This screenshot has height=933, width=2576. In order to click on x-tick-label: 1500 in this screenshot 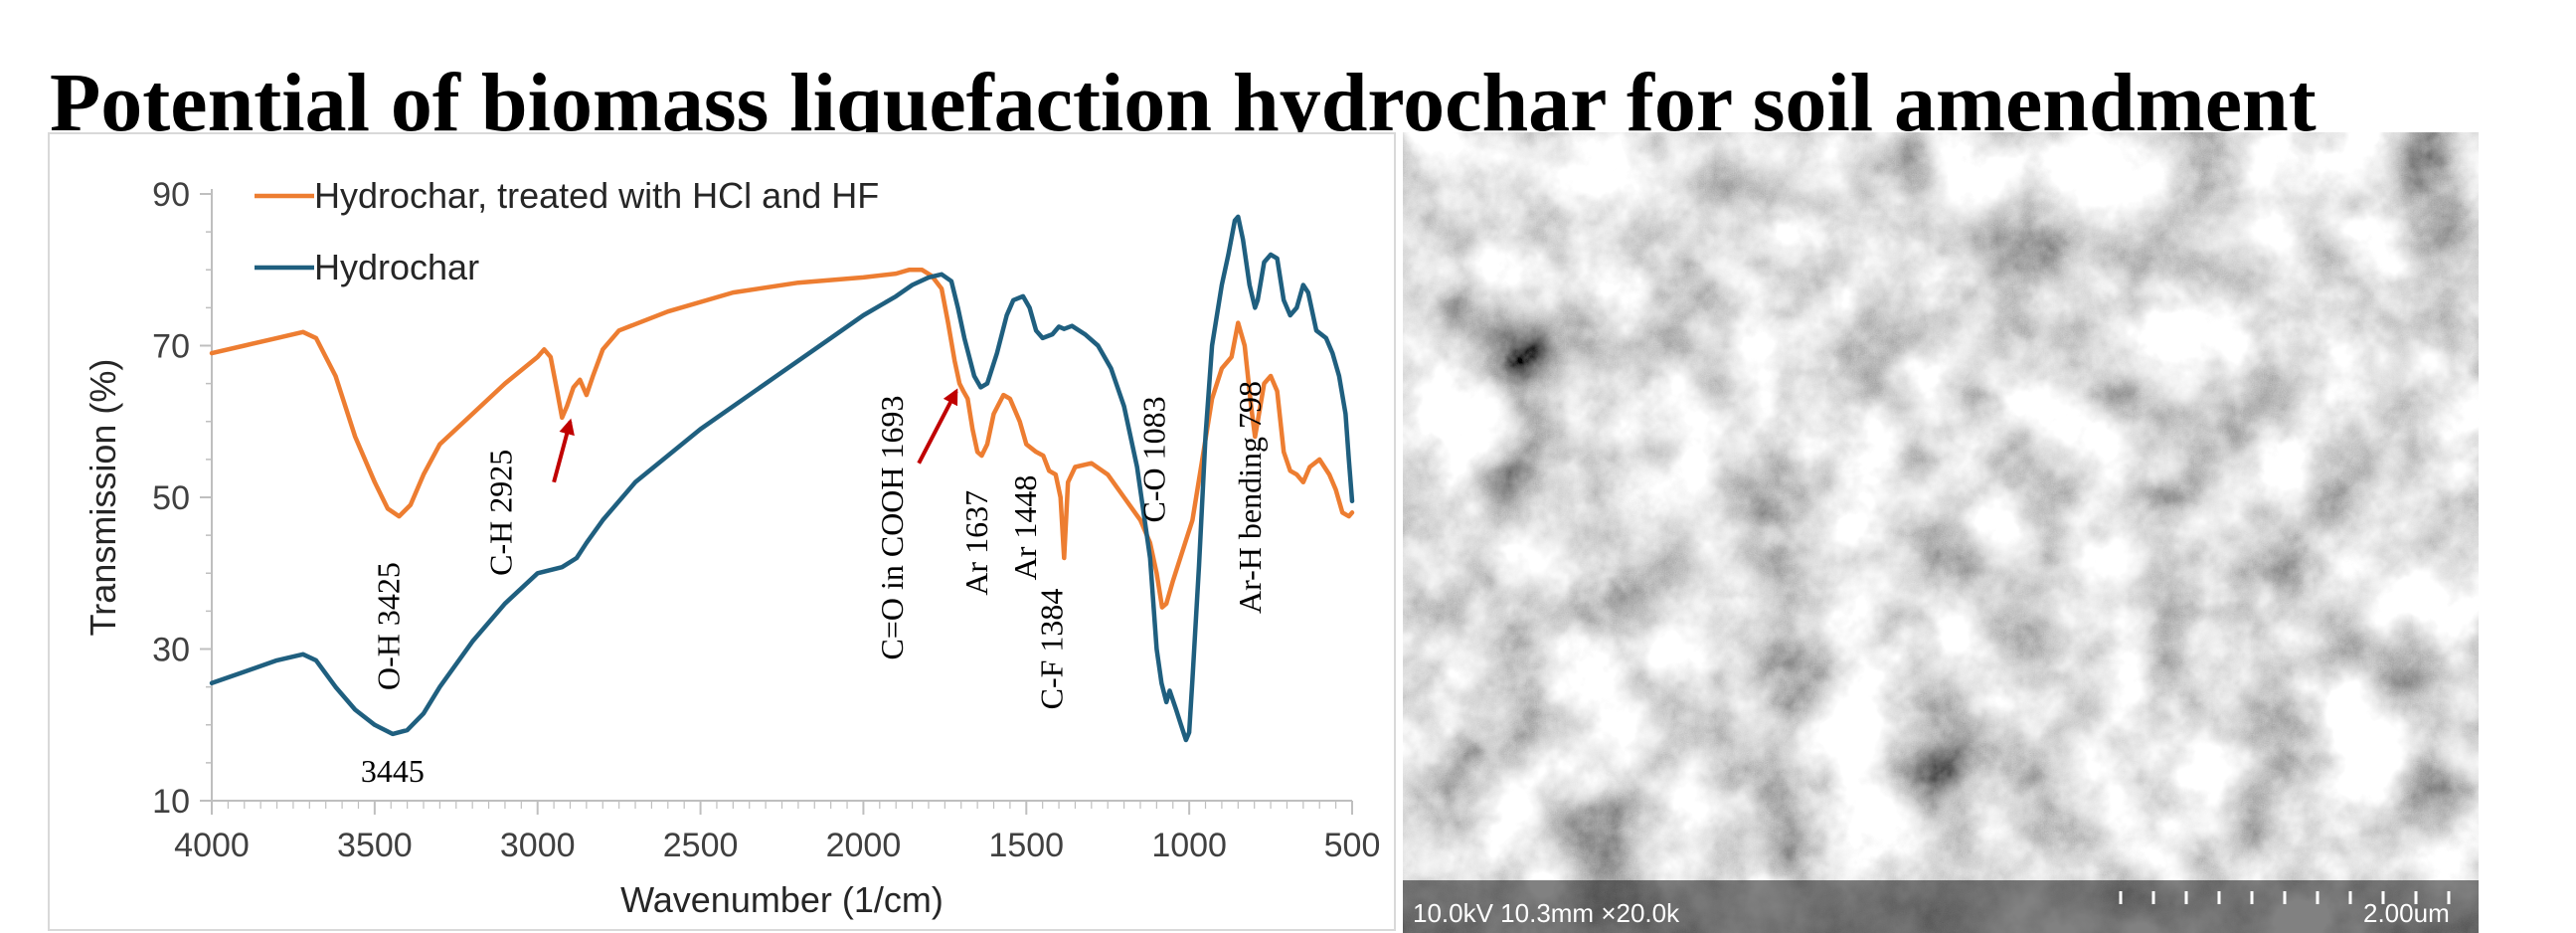, I will do `click(1026, 846)`.